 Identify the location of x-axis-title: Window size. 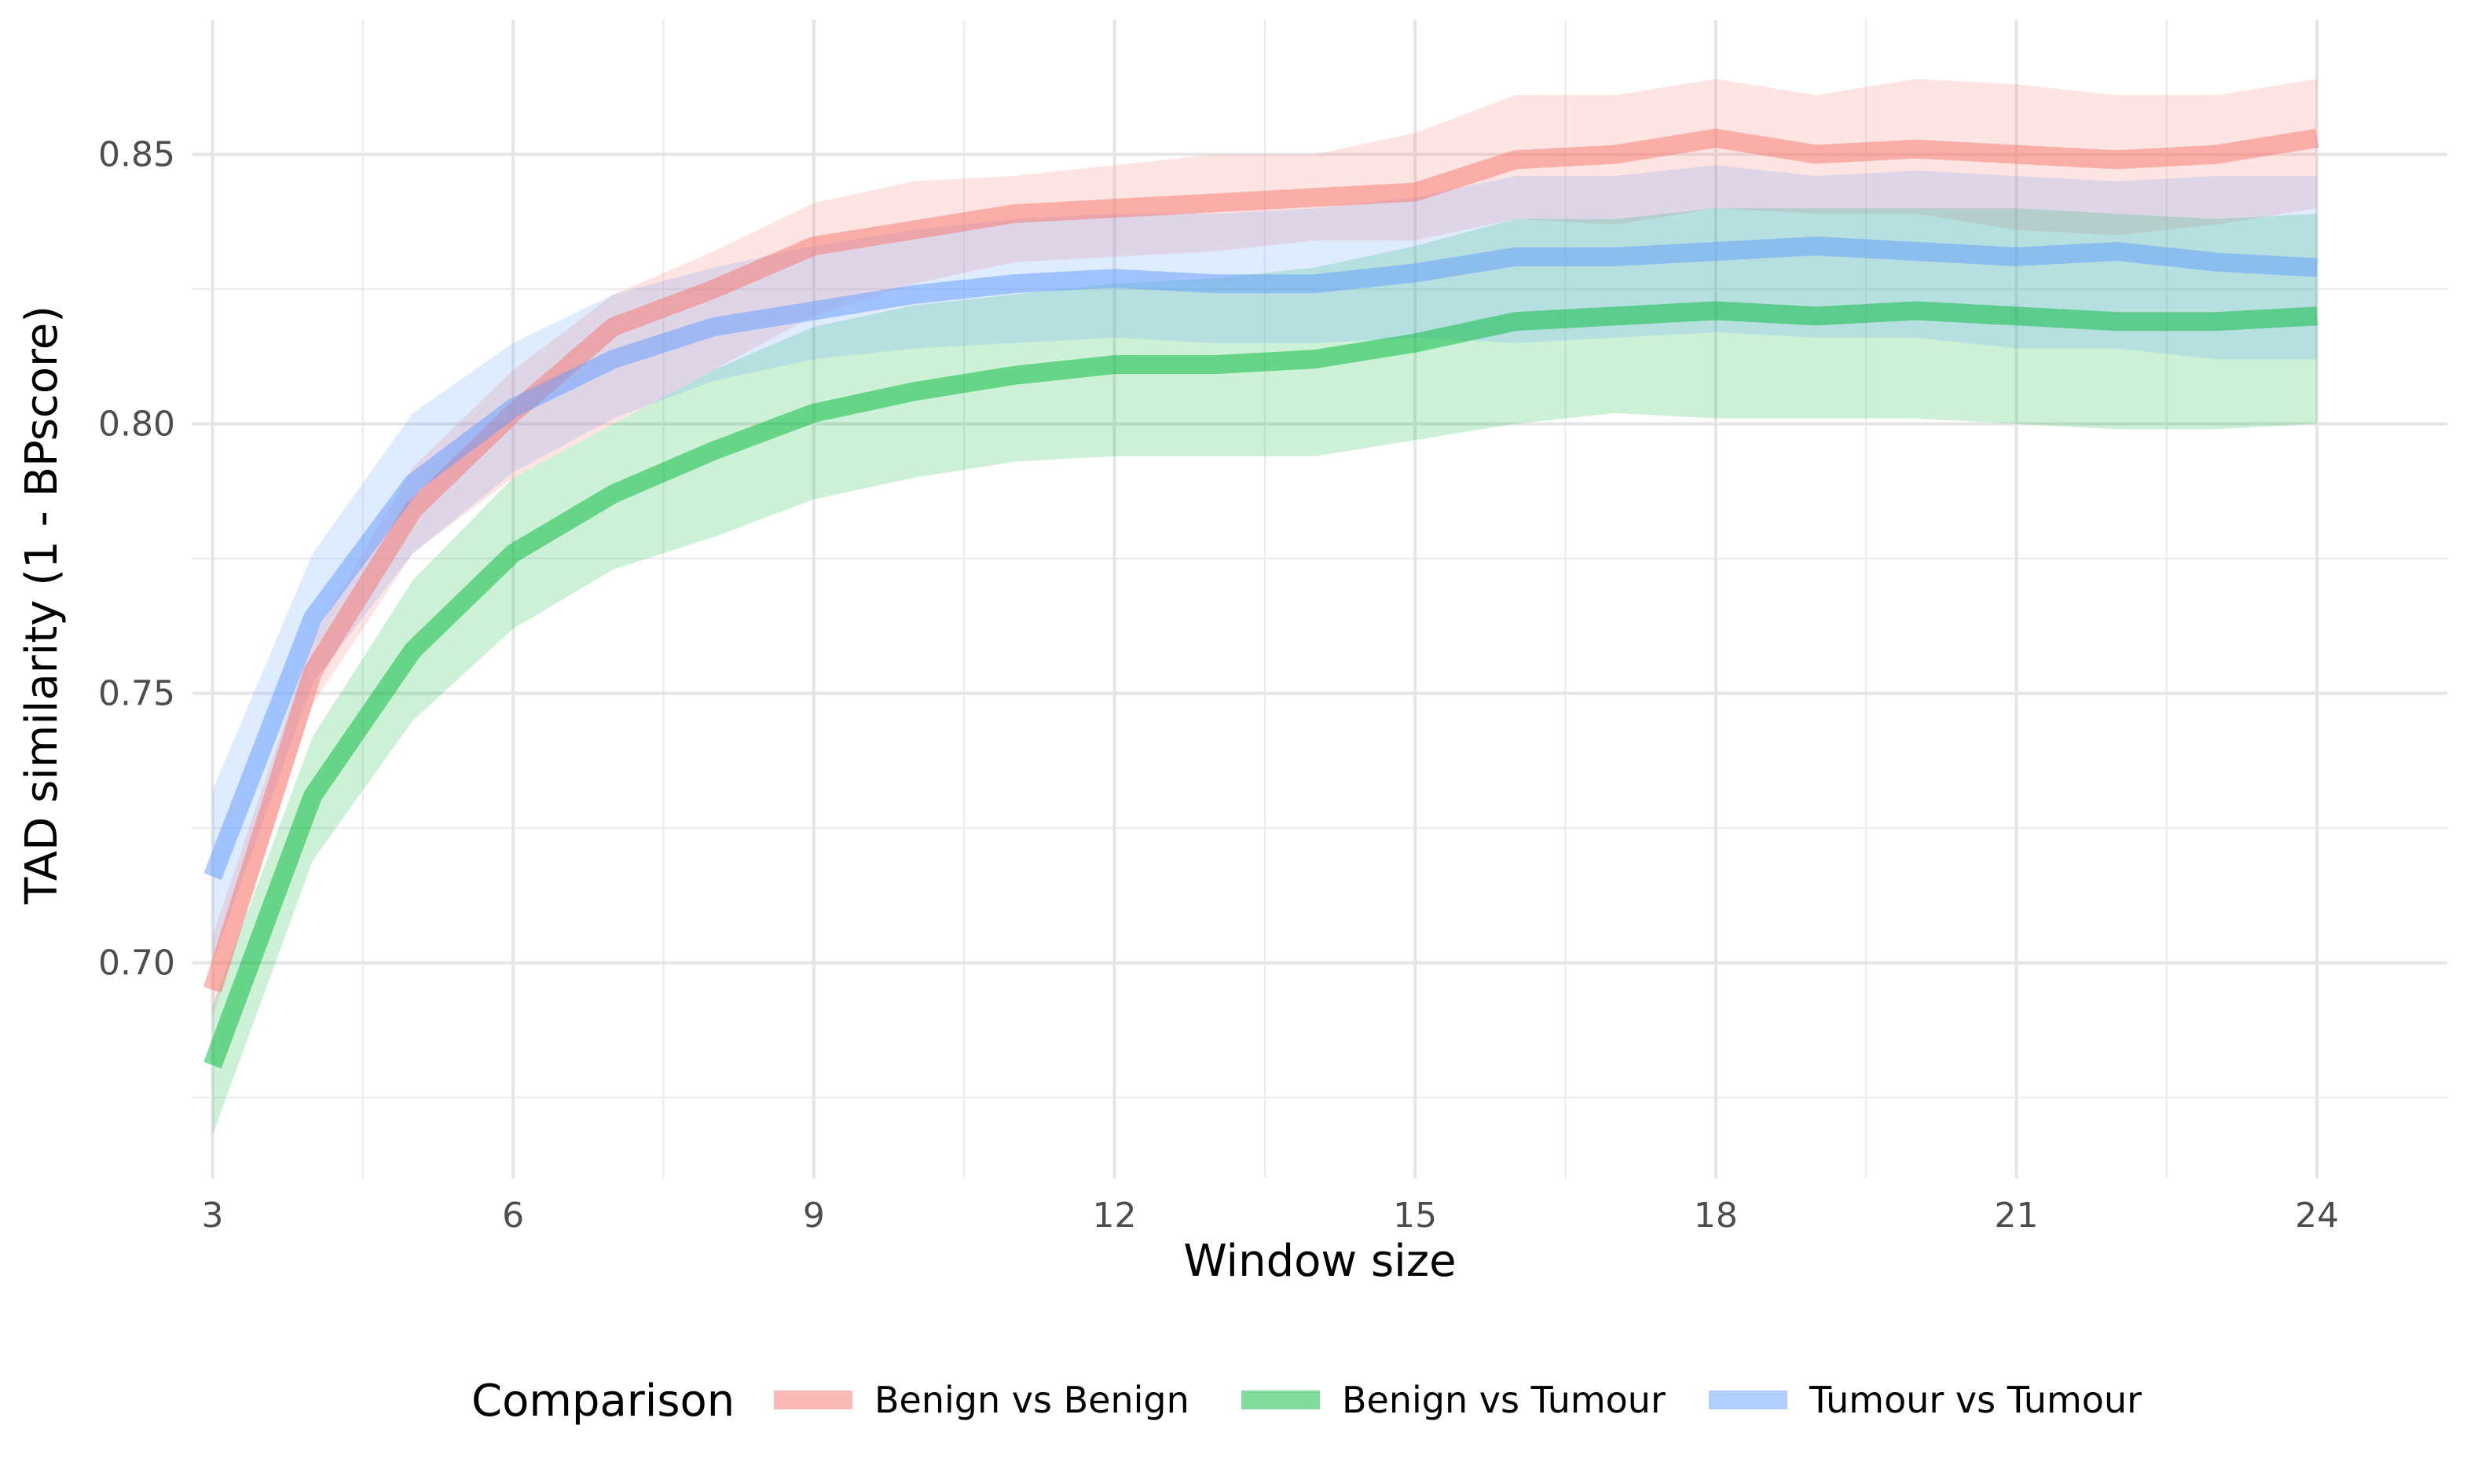
(1319, 1261).